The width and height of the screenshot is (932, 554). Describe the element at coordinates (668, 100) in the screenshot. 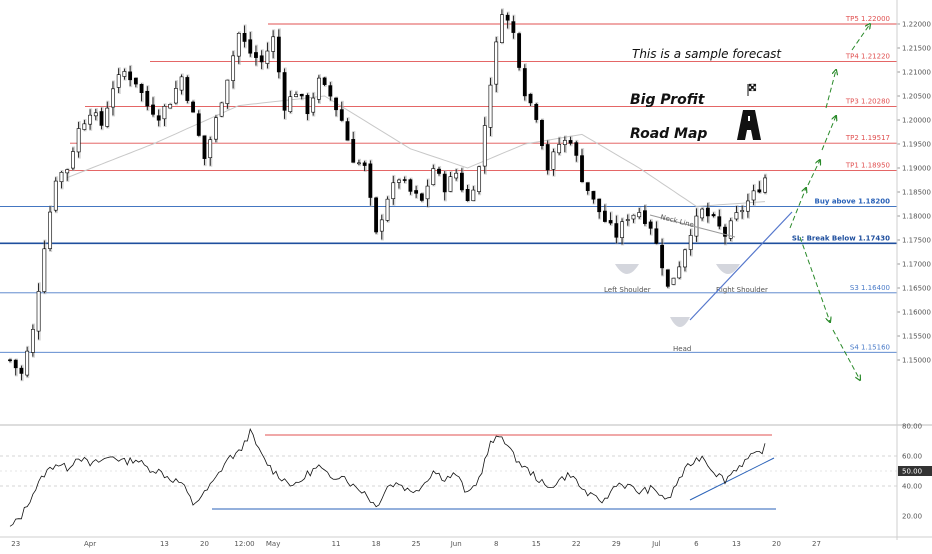

I see `big-profit-label: Big Profit` at that location.